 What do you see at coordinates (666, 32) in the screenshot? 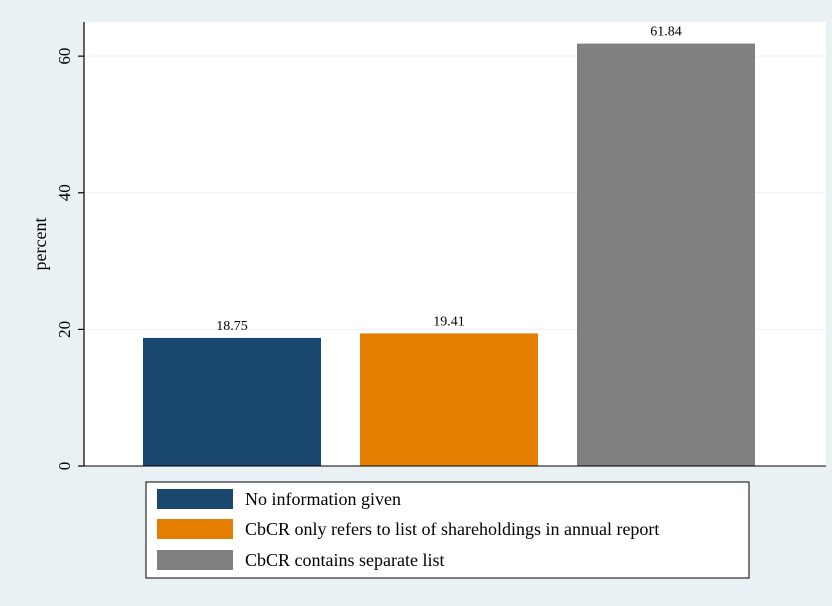
I see `data-label: 61.84` at bounding box center [666, 32].